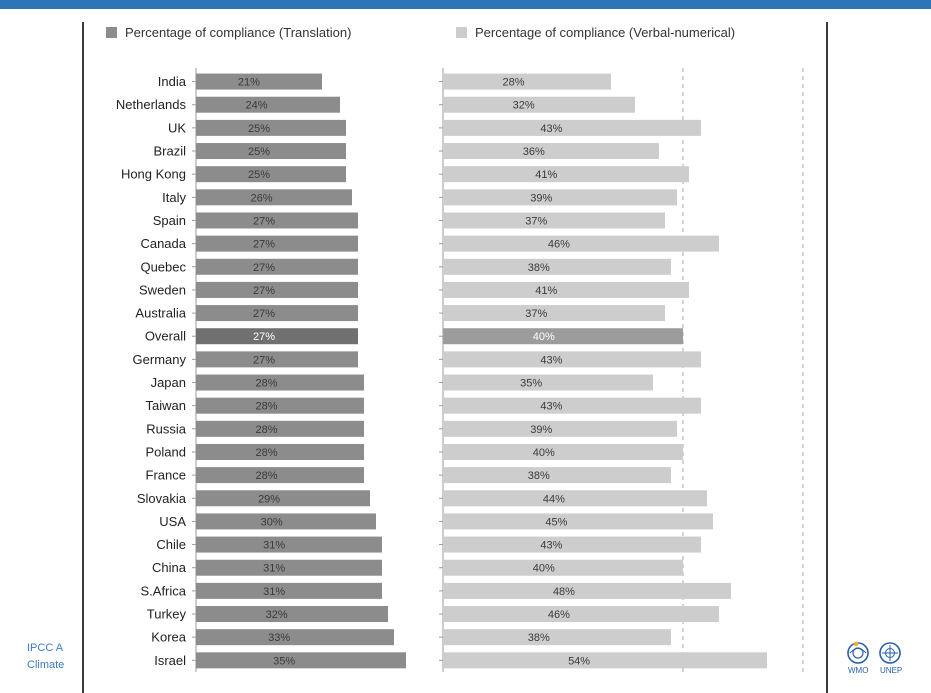 The image size is (931, 693). I want to click on value-label-verbal-poland: 40%, so click(544, 453).